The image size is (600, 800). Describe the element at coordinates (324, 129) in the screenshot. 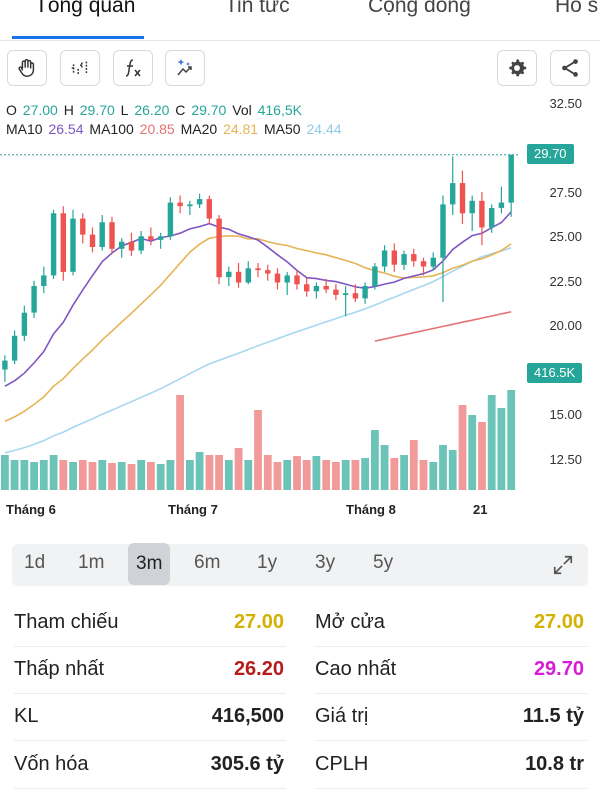

I see `ma50-value: 24.44` at that location.